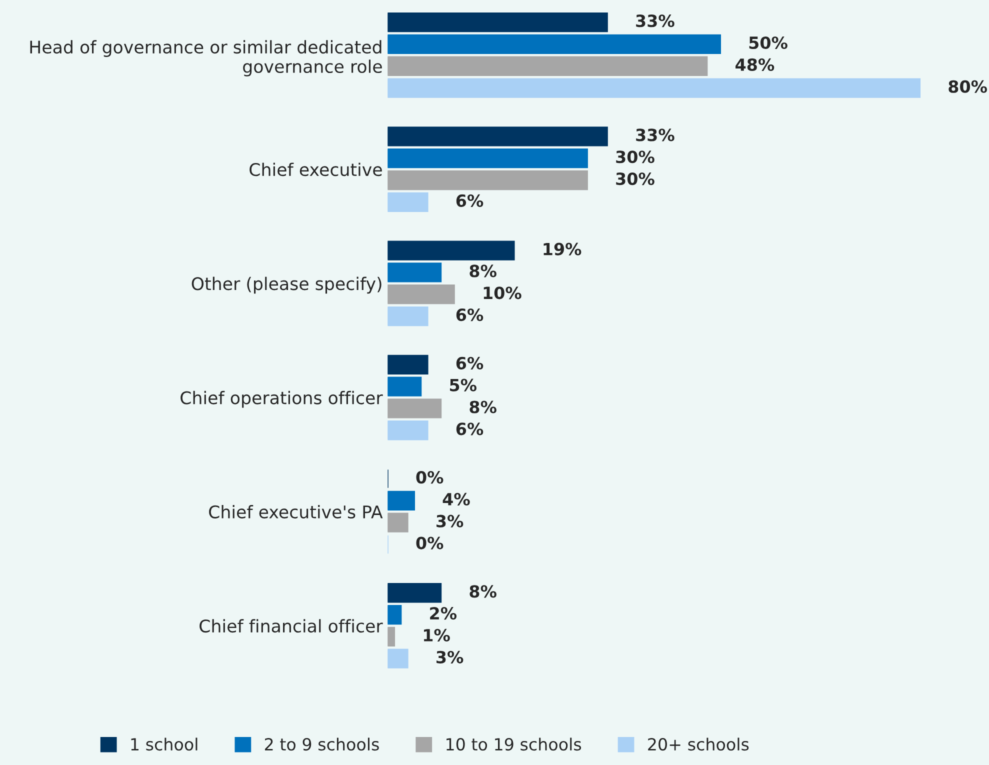 The width and height of the screenshot is (989, 765). I want to click on data-label: 50%, so click(768, 43).